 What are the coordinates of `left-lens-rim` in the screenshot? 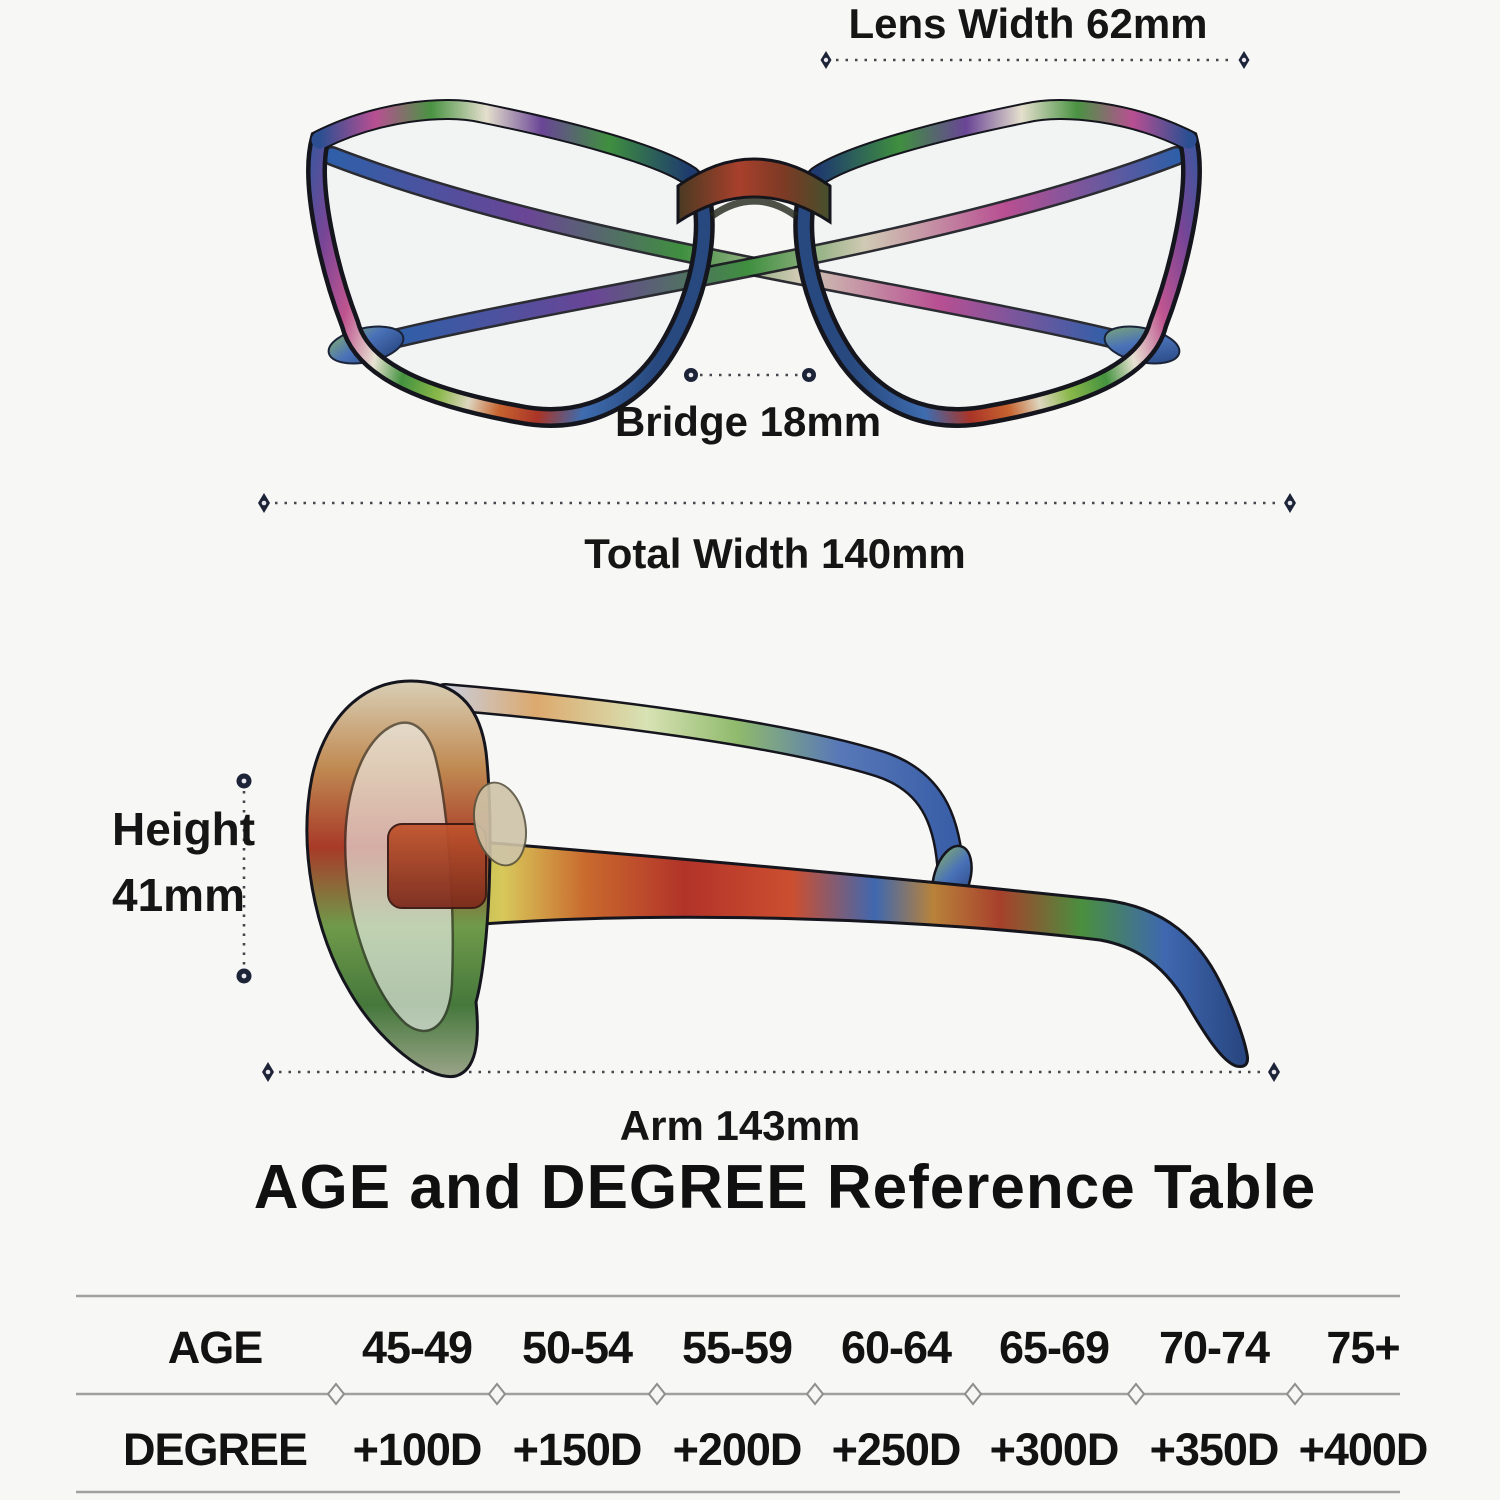 It's located at (510, 263).